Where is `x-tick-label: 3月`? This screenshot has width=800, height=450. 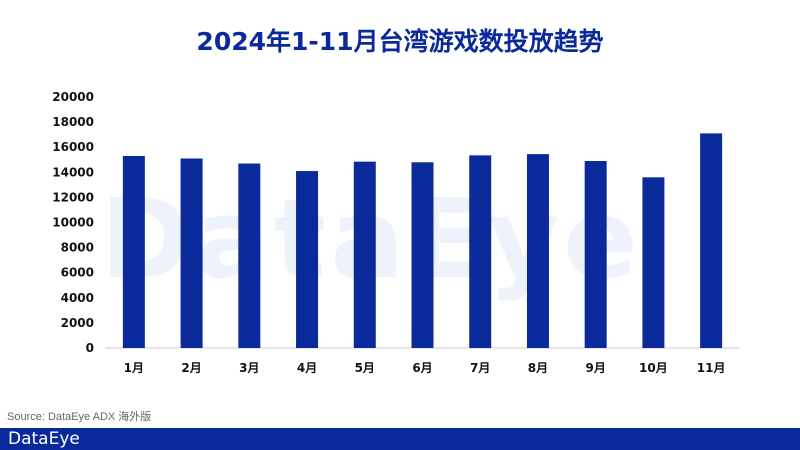 x-tick-label: 3月 is located at coordinates (249, 368).